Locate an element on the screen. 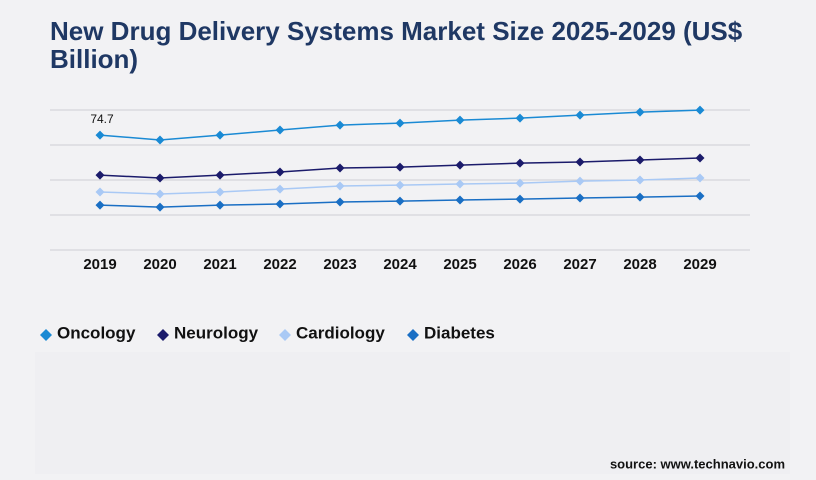  legend-label: Oncology is located at coordinates (96, 332).